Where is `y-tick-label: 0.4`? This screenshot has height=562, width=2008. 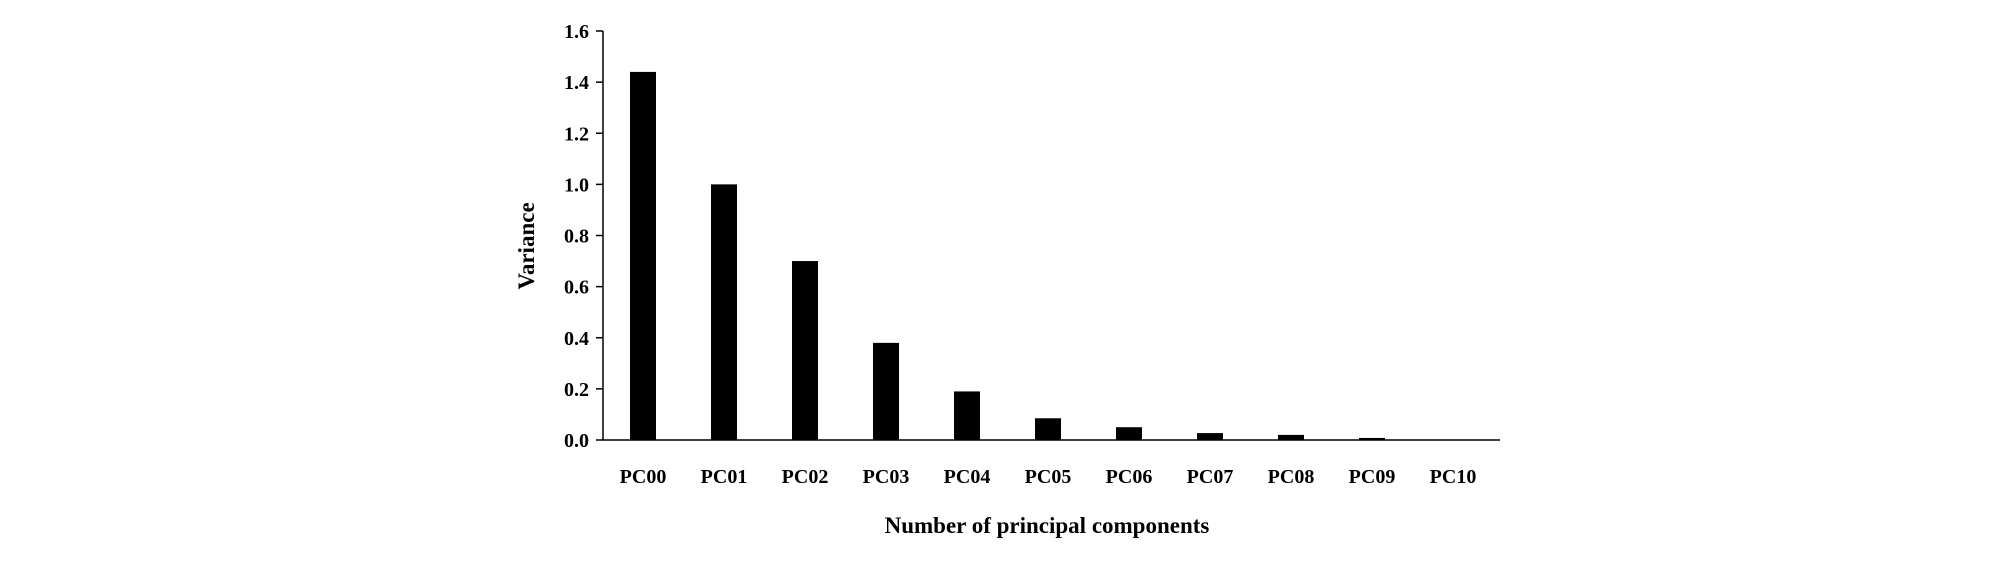
y-tick-label: 0.4 is located at coordinates (576, 339).